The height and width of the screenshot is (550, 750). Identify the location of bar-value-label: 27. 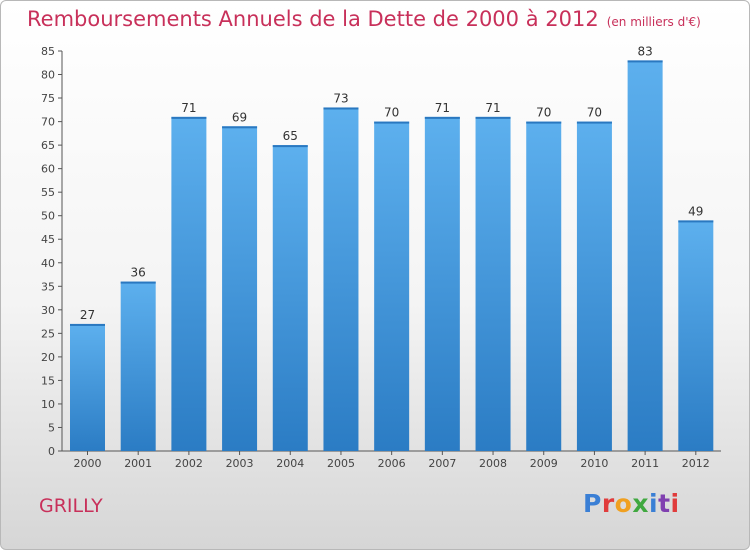
(87, 315).